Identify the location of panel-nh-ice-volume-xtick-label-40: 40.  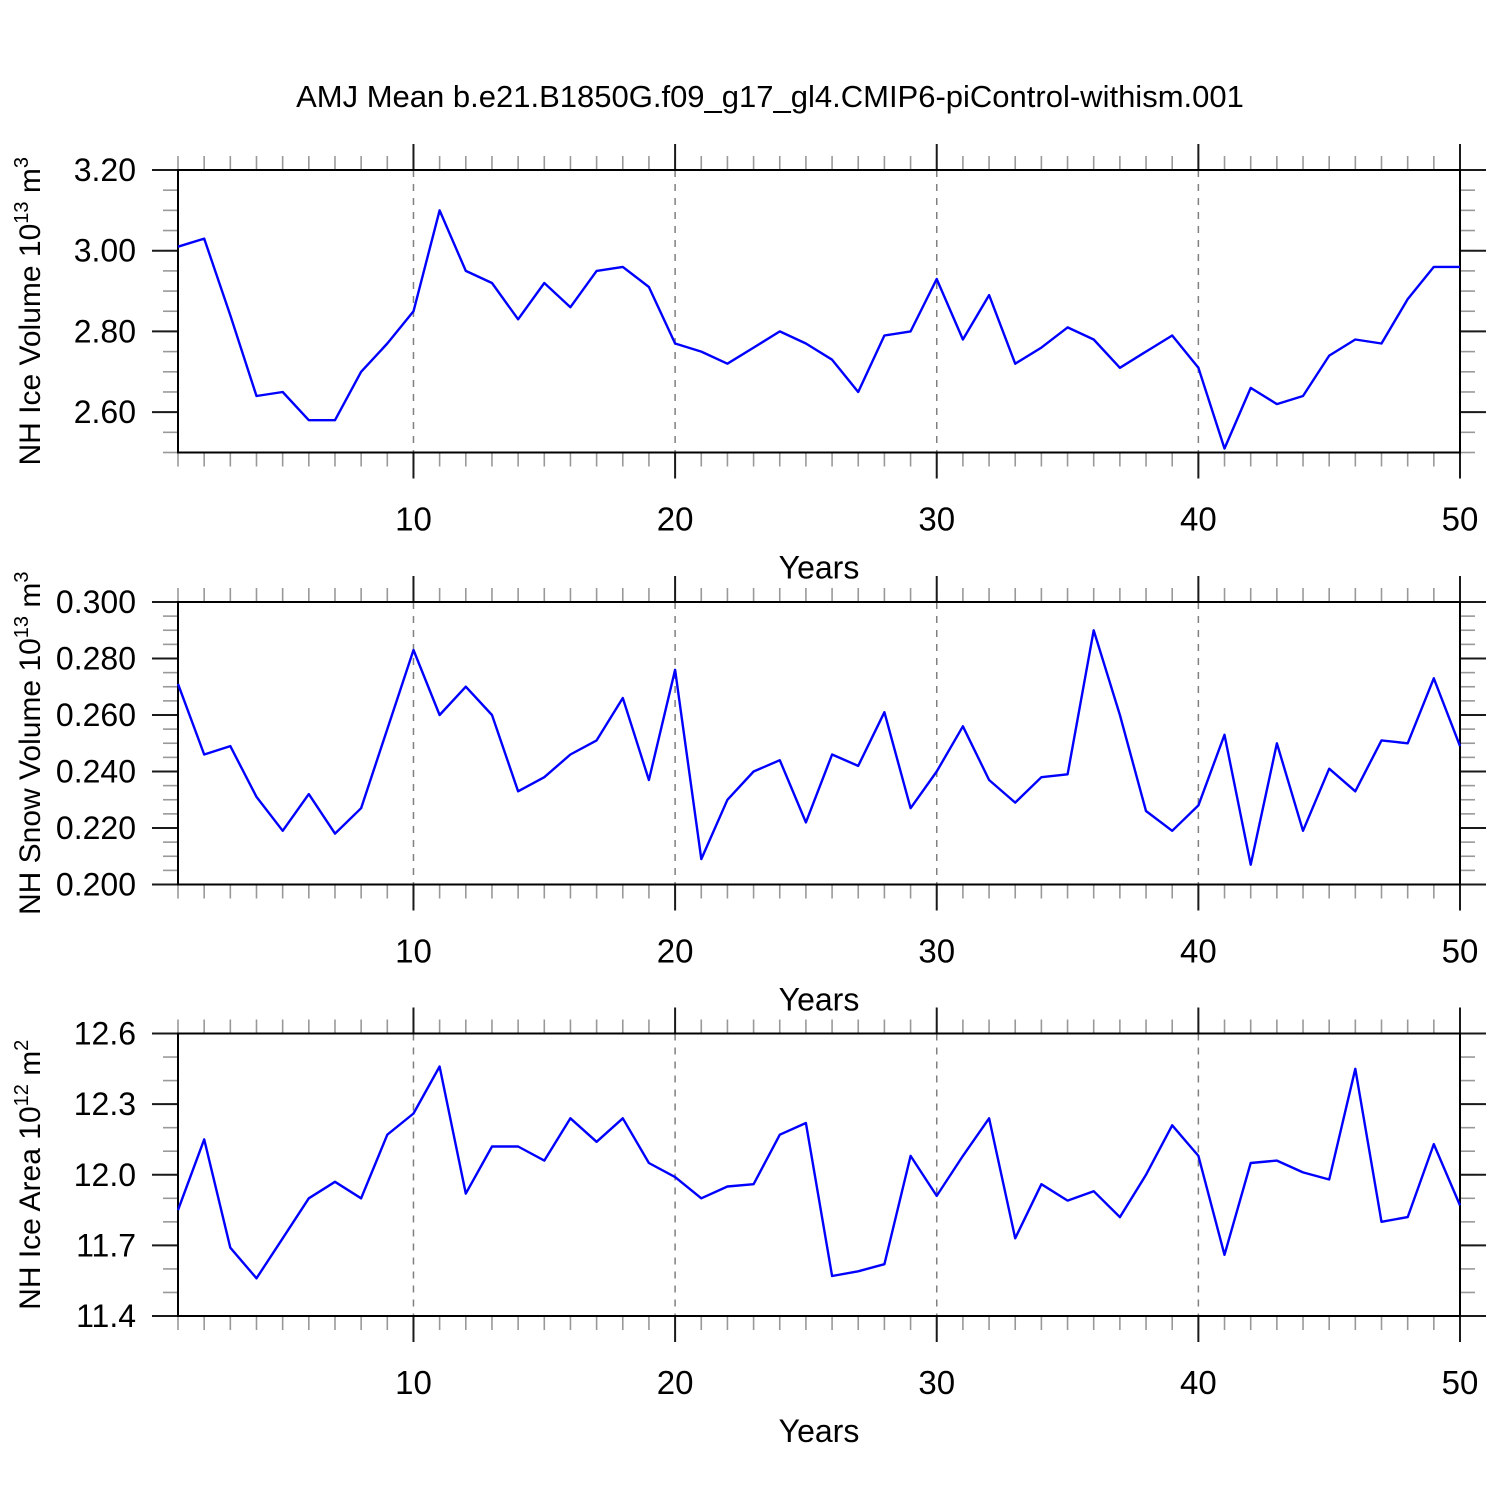
(1198, 519).